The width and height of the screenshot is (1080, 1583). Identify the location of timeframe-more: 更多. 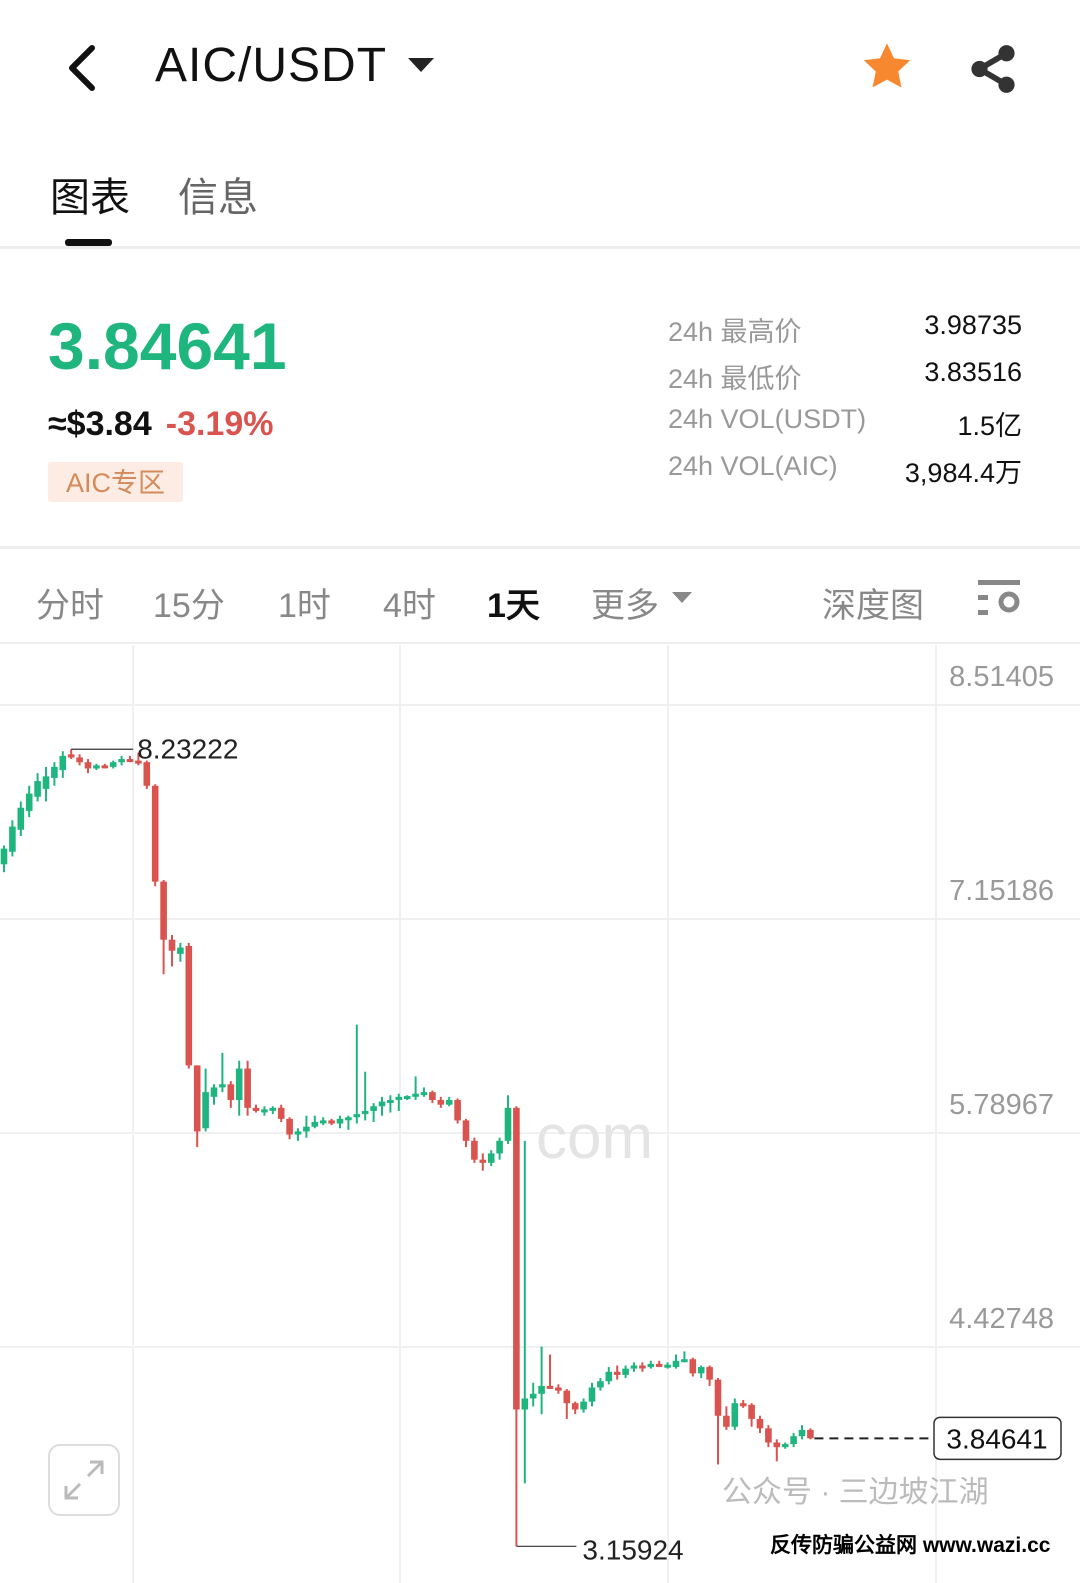
(625, 606).